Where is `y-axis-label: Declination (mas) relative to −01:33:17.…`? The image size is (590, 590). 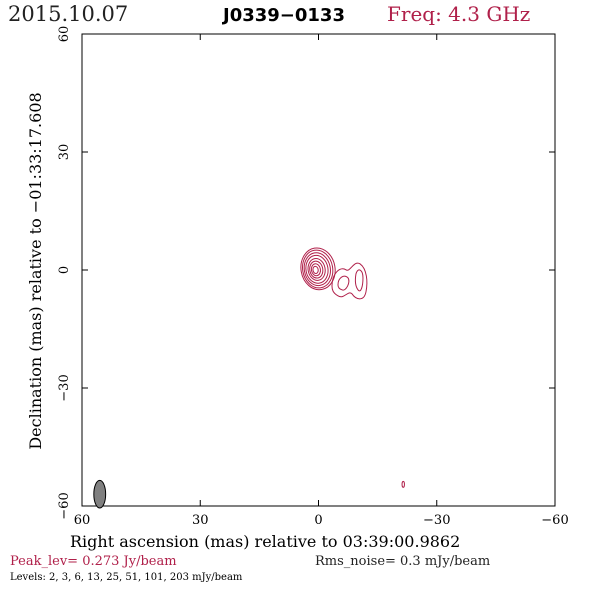 y-axis-label: Declination (mas) relative to −01:33:17.… is located at coordinates (35, 270).